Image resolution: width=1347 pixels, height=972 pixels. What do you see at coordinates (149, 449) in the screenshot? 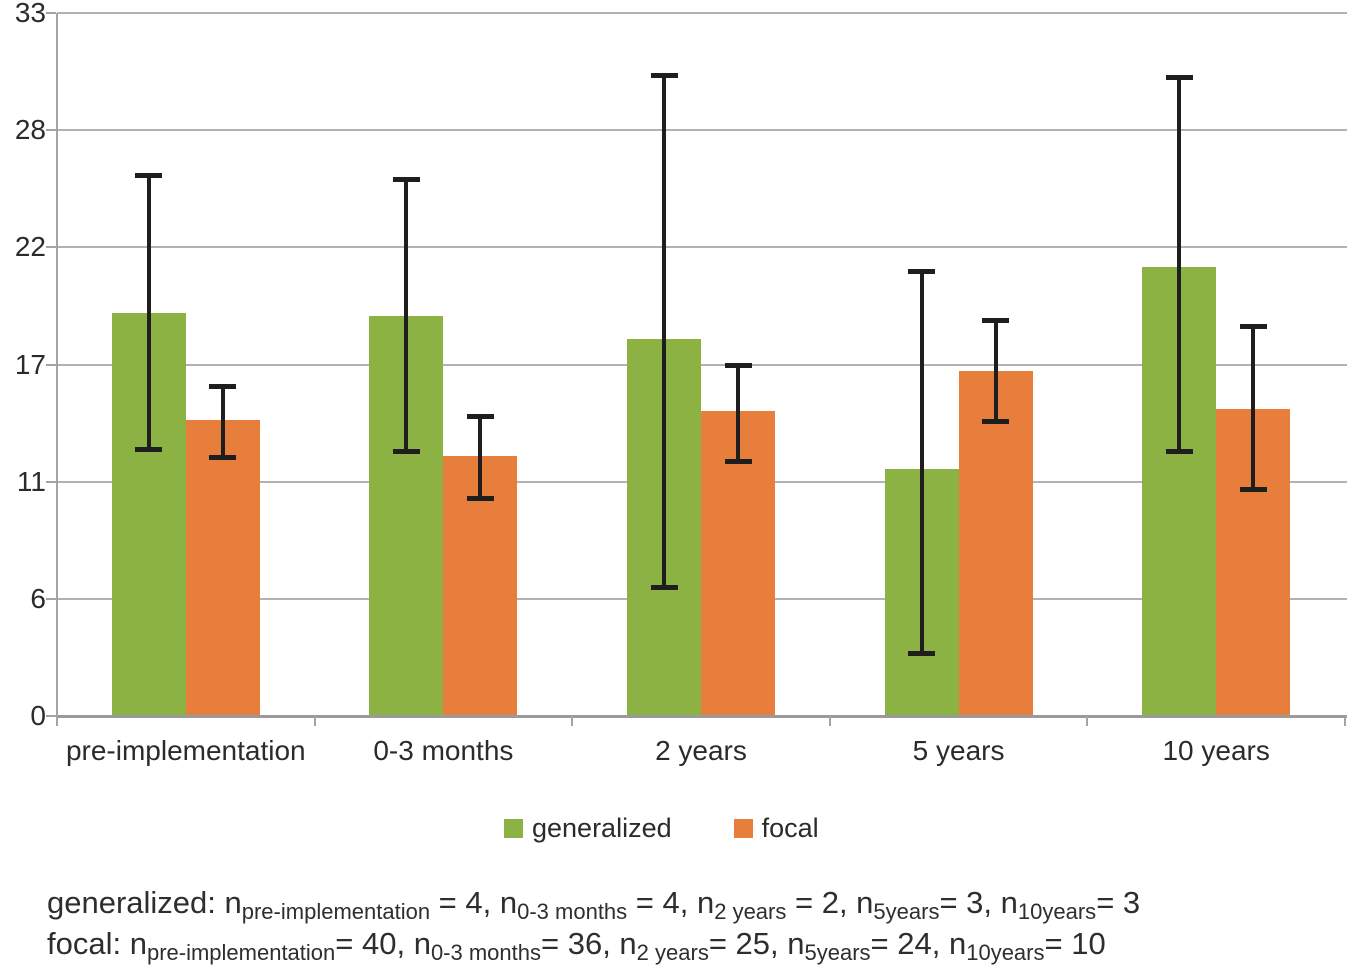
I see `error-bar-generalized-pre-implementation-bottom-cap` at bounding box center [149, 449].